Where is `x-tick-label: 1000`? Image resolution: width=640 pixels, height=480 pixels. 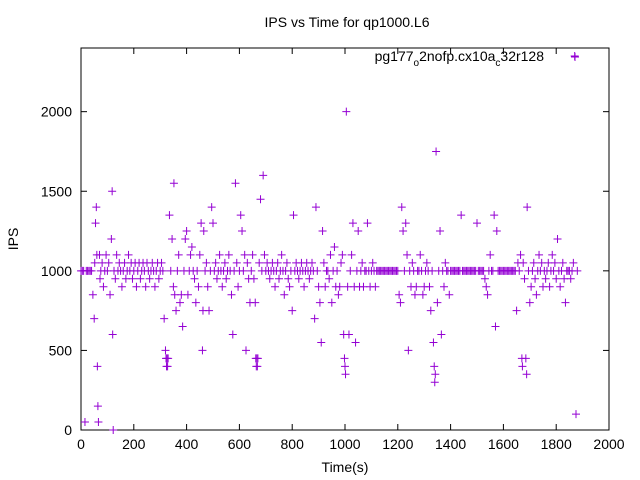 x-tick-label: 1000 is located at coordinates (344, 444).